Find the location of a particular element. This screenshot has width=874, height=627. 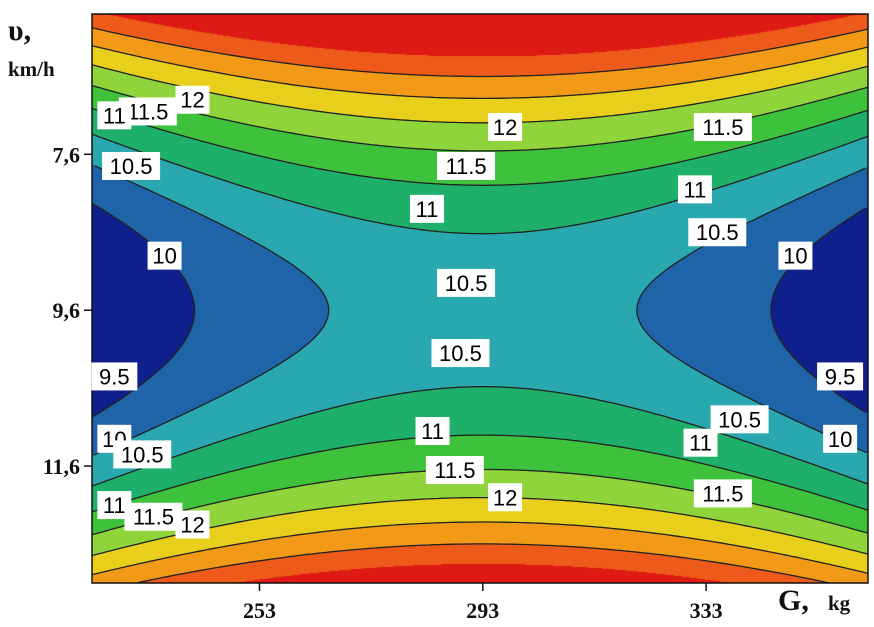

y-axis-title: υ, is located at coordinates (19, 30).